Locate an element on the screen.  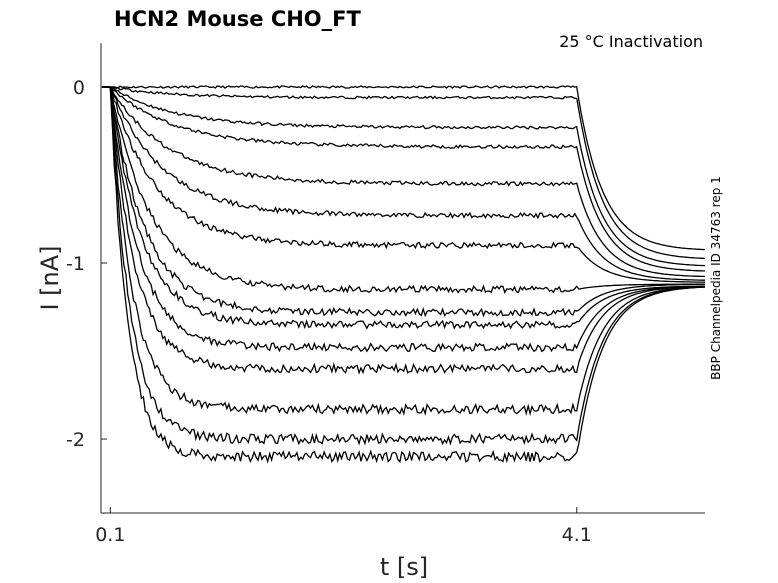
x-tick-label: 4.1 is located at coordinates (577, 535).